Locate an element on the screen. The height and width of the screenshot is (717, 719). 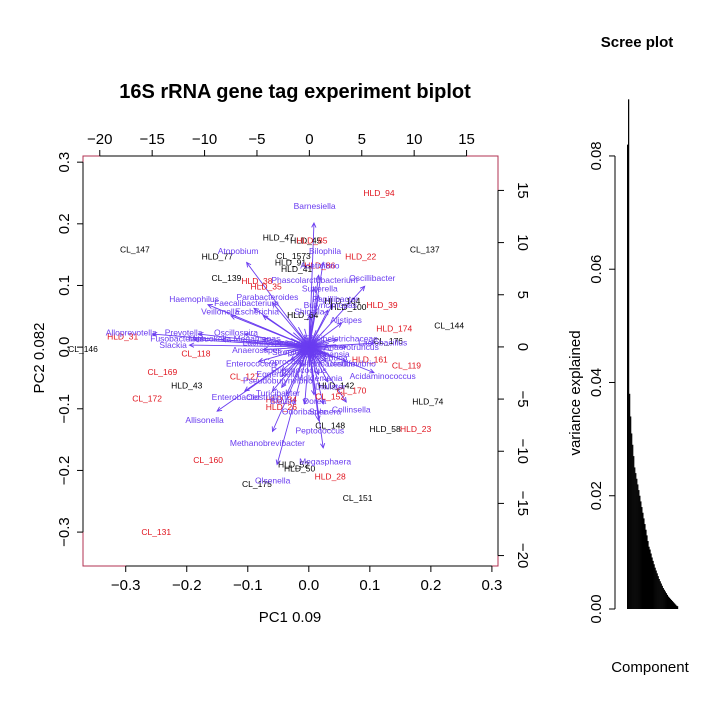
variable-label: Roseburia is located at coordinates (328, 357).